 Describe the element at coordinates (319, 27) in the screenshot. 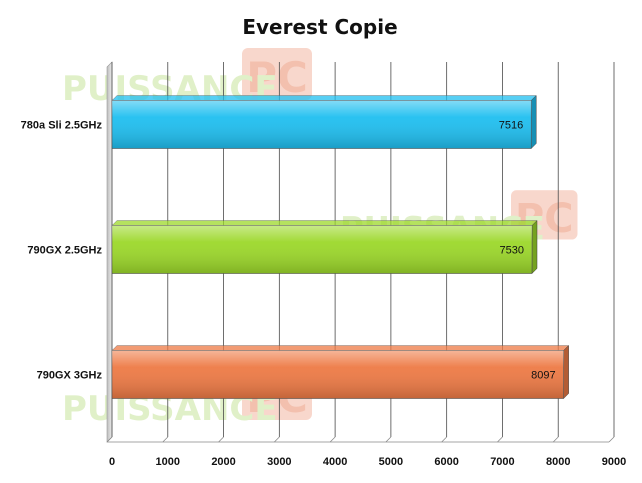

I see `chart-title: Everest Copie` at that location.